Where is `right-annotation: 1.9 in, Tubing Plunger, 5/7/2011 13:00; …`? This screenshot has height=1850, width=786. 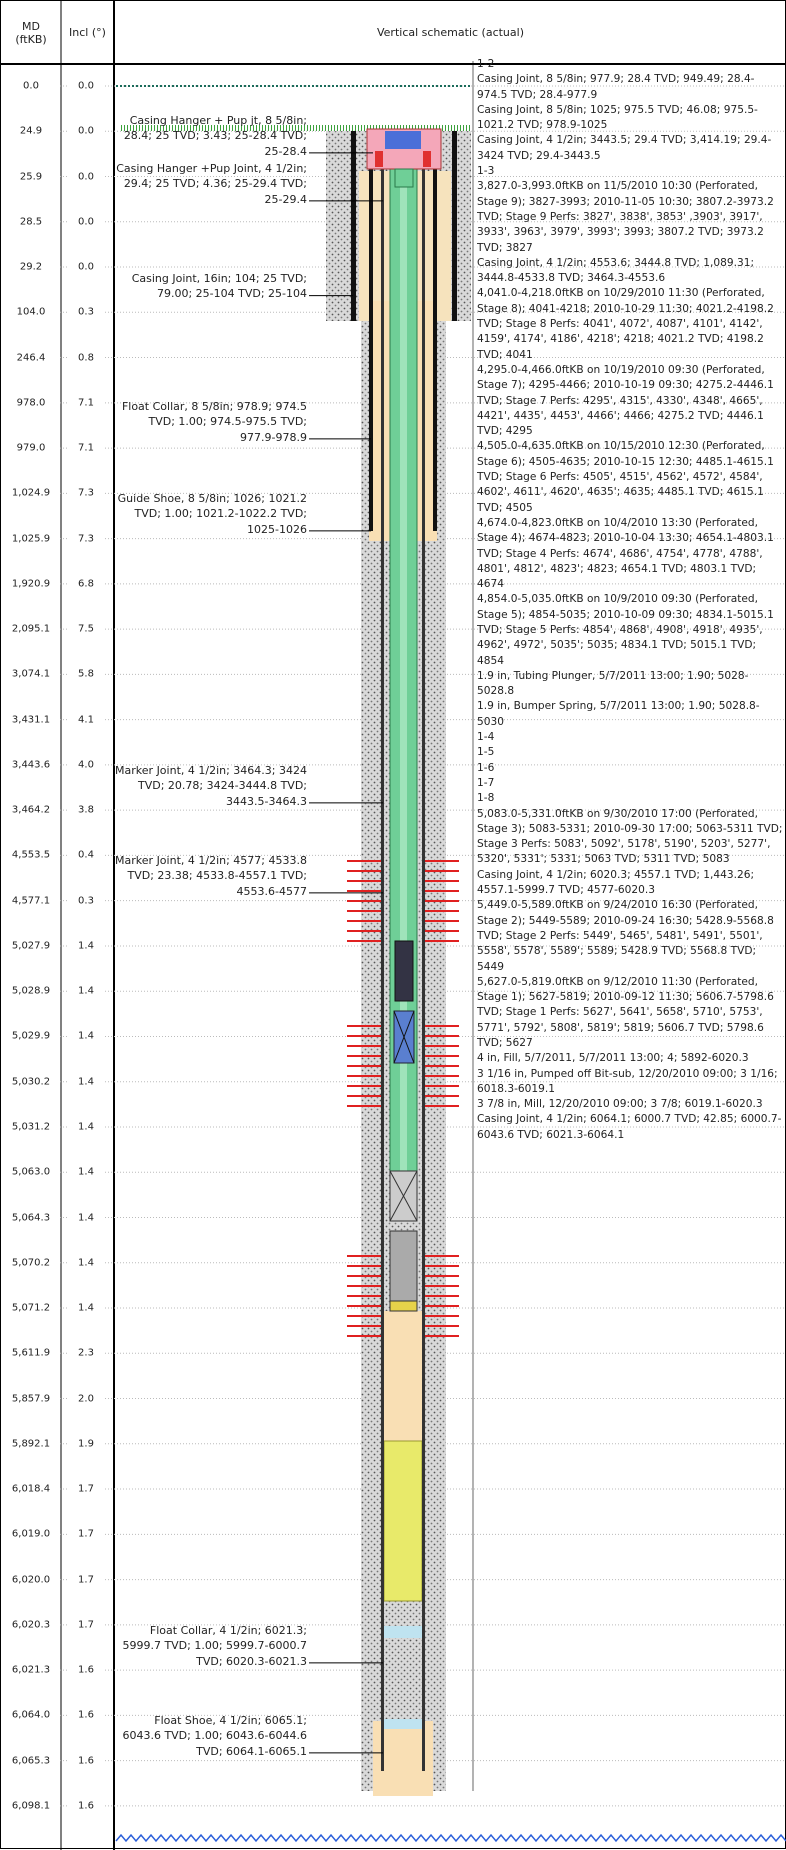
right-annotation: 1.9 in, Tubing Plunger, 5/7/2011 13:00; … is located at coordinates (613, 683).